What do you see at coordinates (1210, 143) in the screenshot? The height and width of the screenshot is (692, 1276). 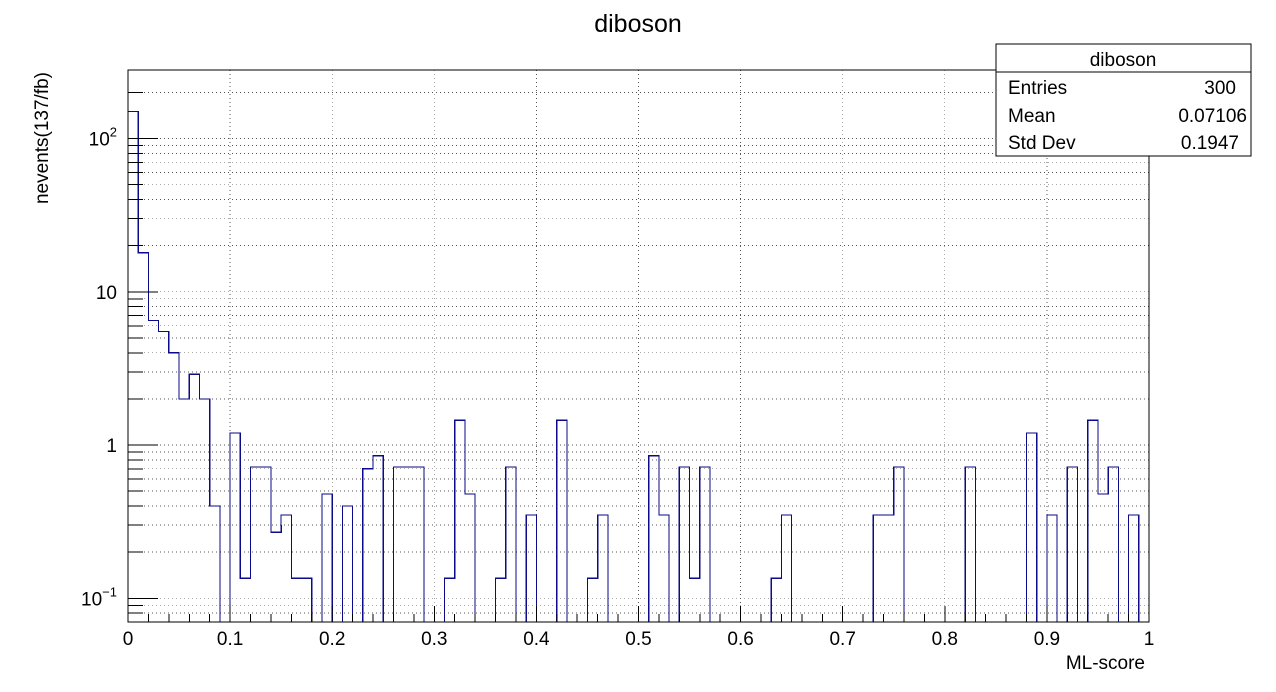 I see `stats-stddev-value: 0.1947` at bounding box center [1210, 143].